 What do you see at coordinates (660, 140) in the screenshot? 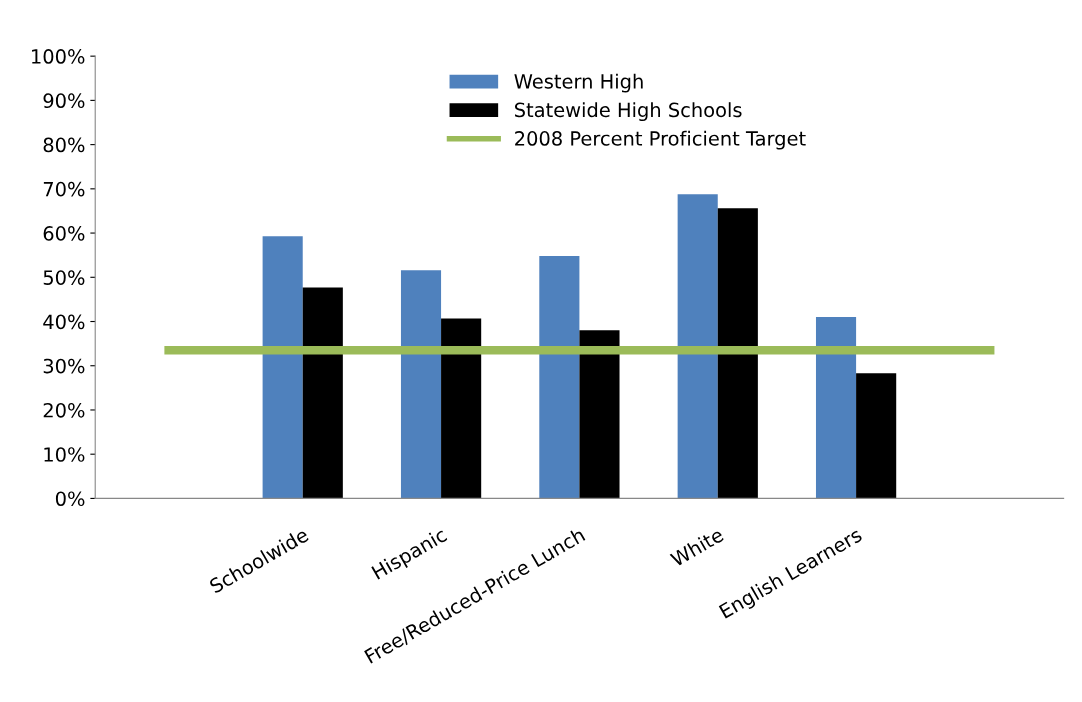
I see `legend-label: 2008 Percent Proficient Target` at bounding box center [660, 140].